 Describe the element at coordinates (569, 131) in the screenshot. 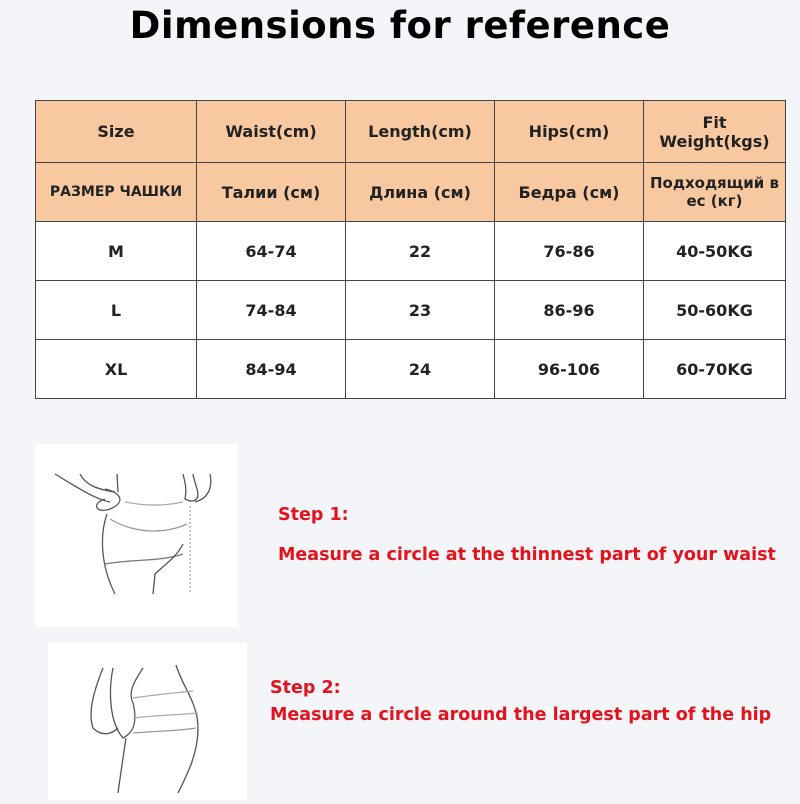

I see `header-cell: Hips(cm)` at that location.